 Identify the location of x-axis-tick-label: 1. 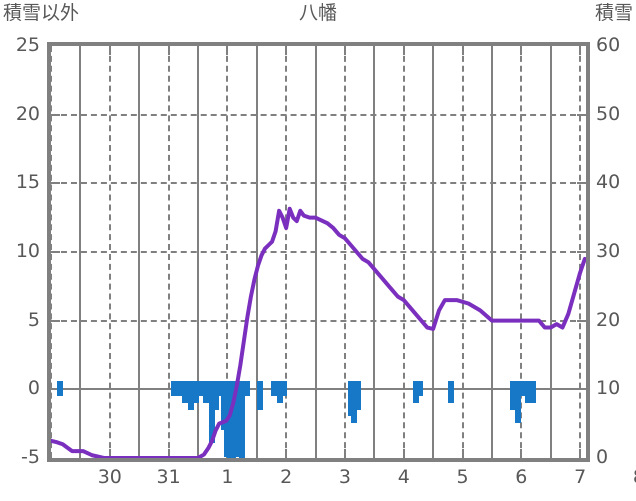
(227, 477).